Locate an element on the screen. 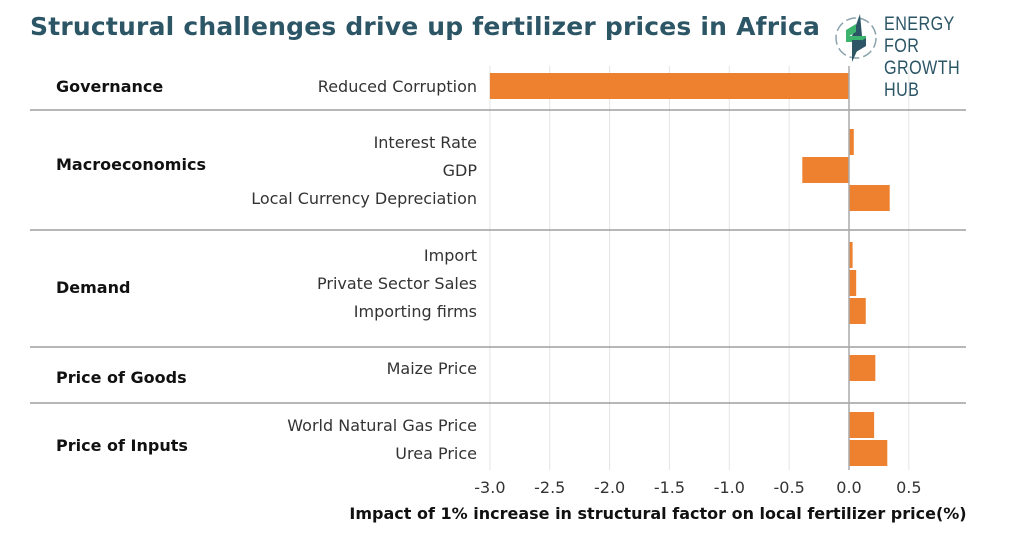 The height and width of the screenshot is (540, 1024). x-tick-label: 0.0 is located at coordinates (848, 487).